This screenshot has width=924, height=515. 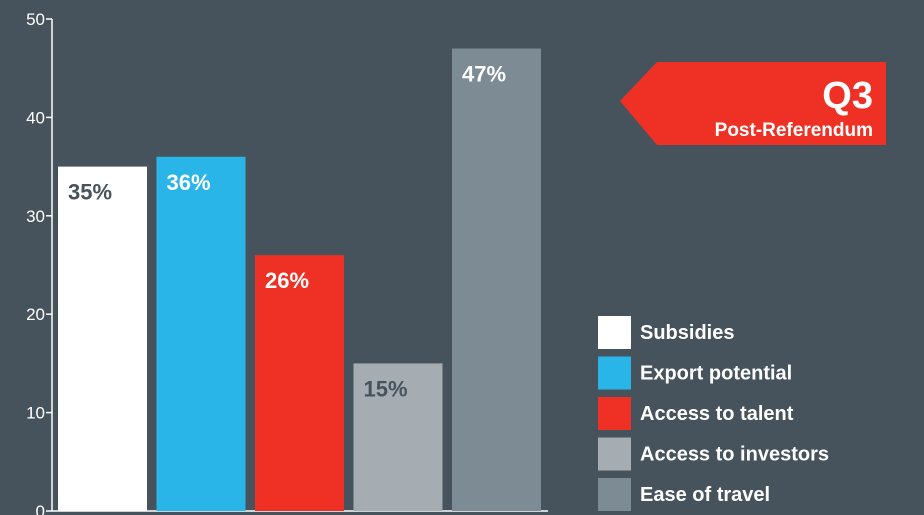 What do you see at coordinates (35, 314) in the screenshot?
I see `y-tick-label: 20` at bounding box center [35, 314].